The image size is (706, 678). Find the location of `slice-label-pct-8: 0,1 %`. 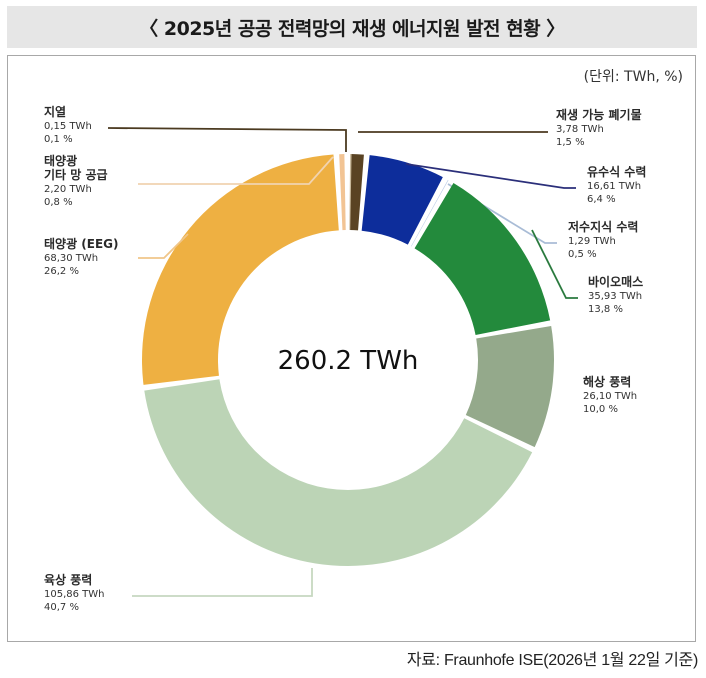

slice-label-pct-8: 0,1 % is located at coordinates (58, 139).